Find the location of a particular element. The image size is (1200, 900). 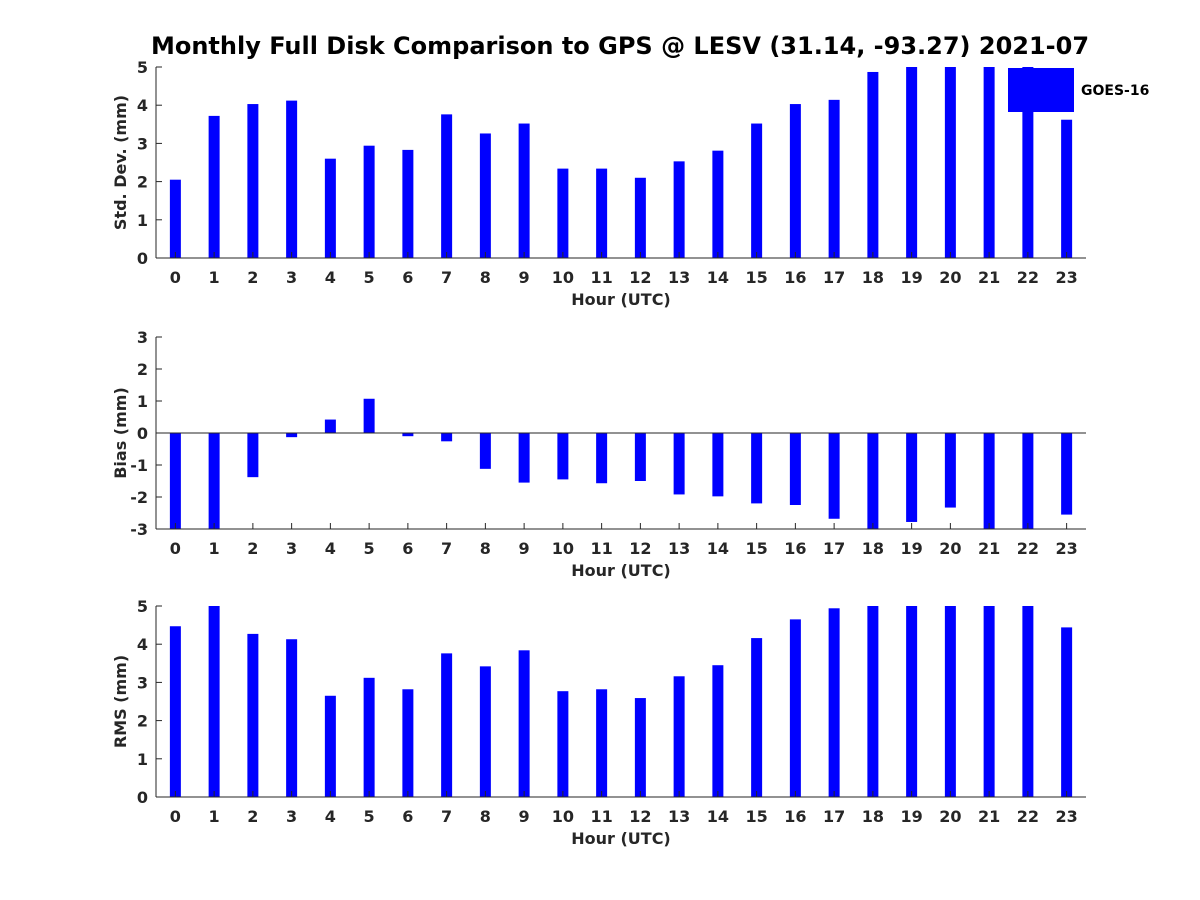

x-tick-label-rms: 19 is located at coordinates (911, 816).